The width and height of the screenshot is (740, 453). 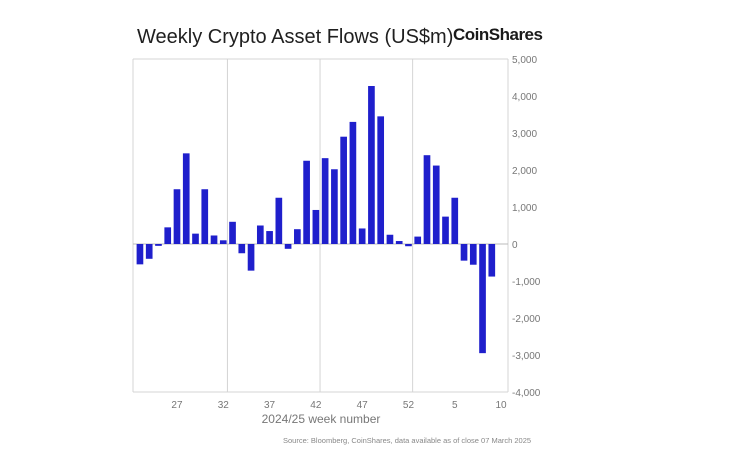 I want to click on coinshares-logo: CoinShares, so click(x=498, y=34).